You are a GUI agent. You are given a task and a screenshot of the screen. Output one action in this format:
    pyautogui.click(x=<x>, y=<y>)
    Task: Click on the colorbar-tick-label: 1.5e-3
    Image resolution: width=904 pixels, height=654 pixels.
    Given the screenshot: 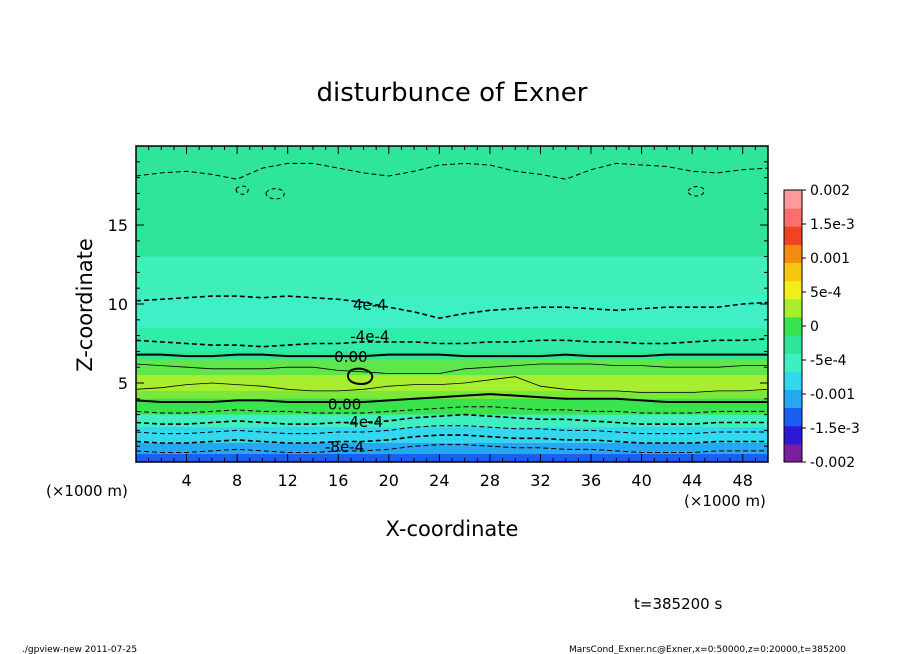 What is the action you would take?
    pyautogui.click(x=832, y=225)
    